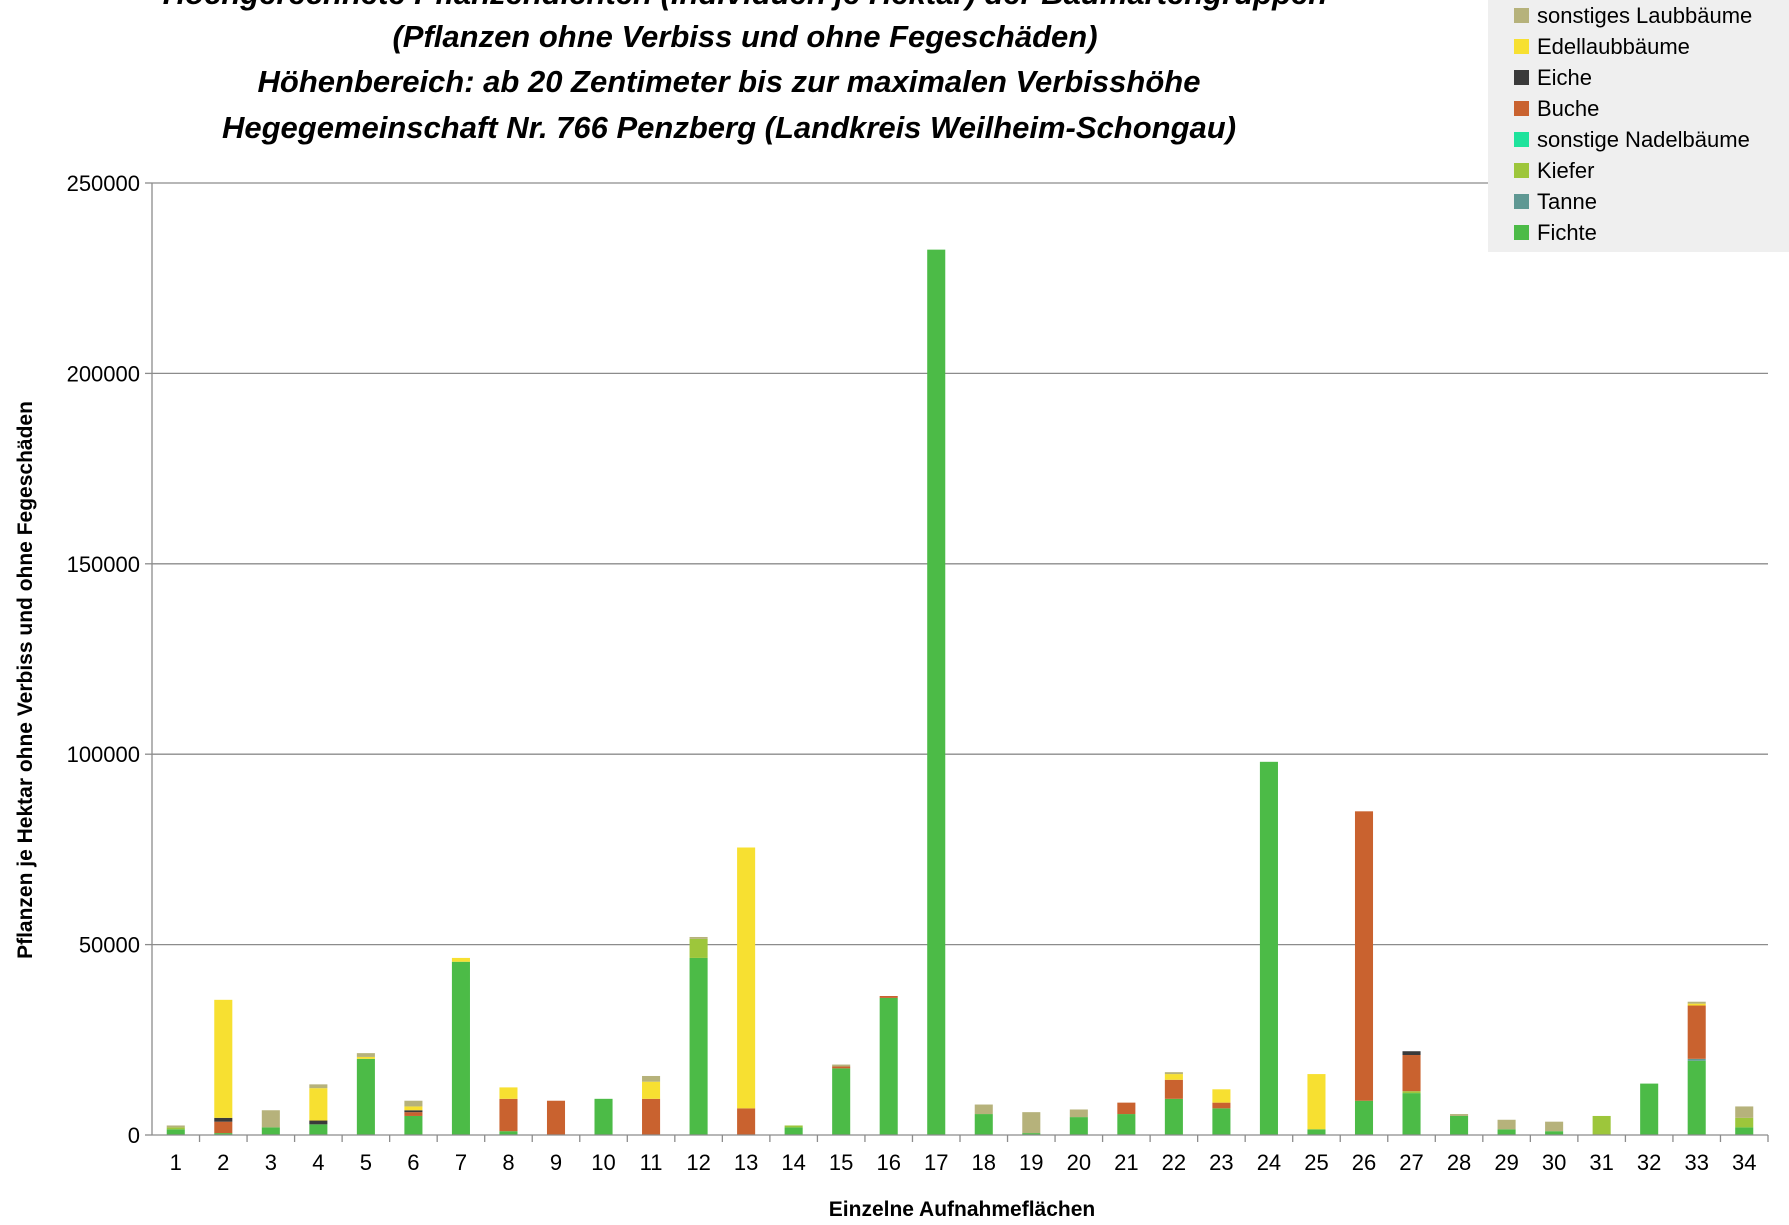 The height and width of the screenshot is (1225, 1789). Describe the element at coordinates (556, 1162) in the screenshot. I see `x-tick-label: 9` at that location.